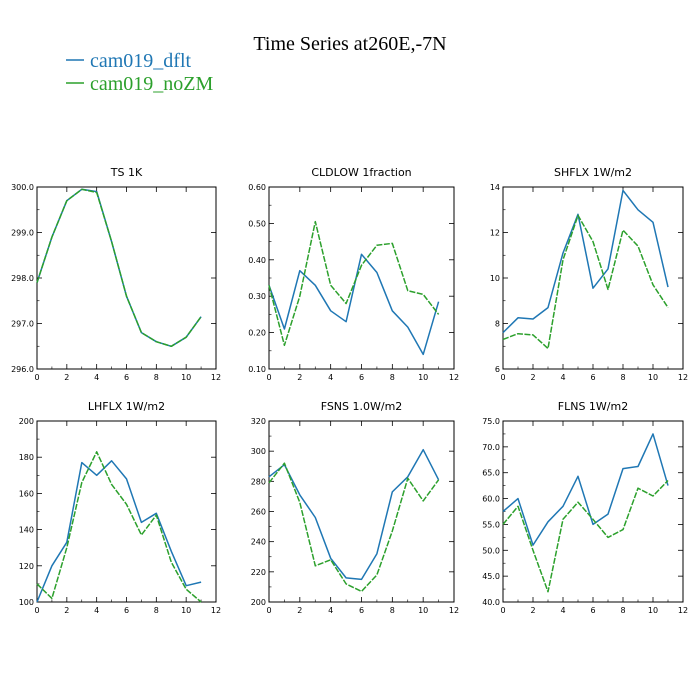  What do you see at coordinates (26, 566) in the screenshot?
I see `y-tick-label: 120` at bounding box center [26, 566].